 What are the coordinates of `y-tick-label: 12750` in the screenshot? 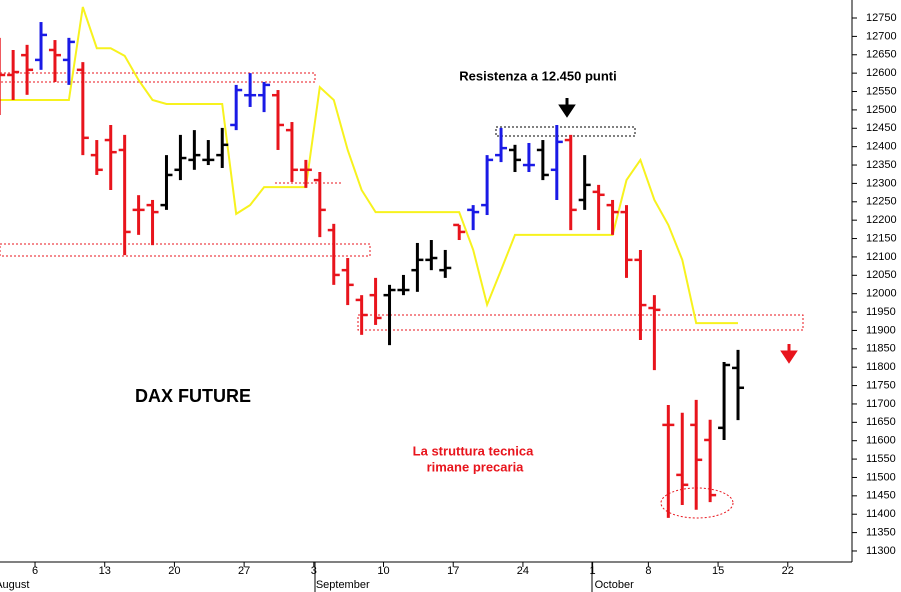 It's located at (881, 18).